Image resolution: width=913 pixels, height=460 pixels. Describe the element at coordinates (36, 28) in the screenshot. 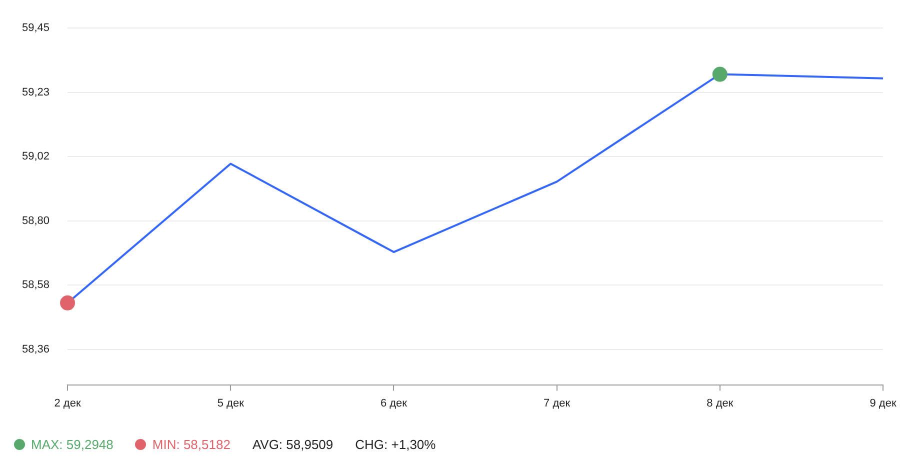

I see `y-tick-label: 59,45` at that location.